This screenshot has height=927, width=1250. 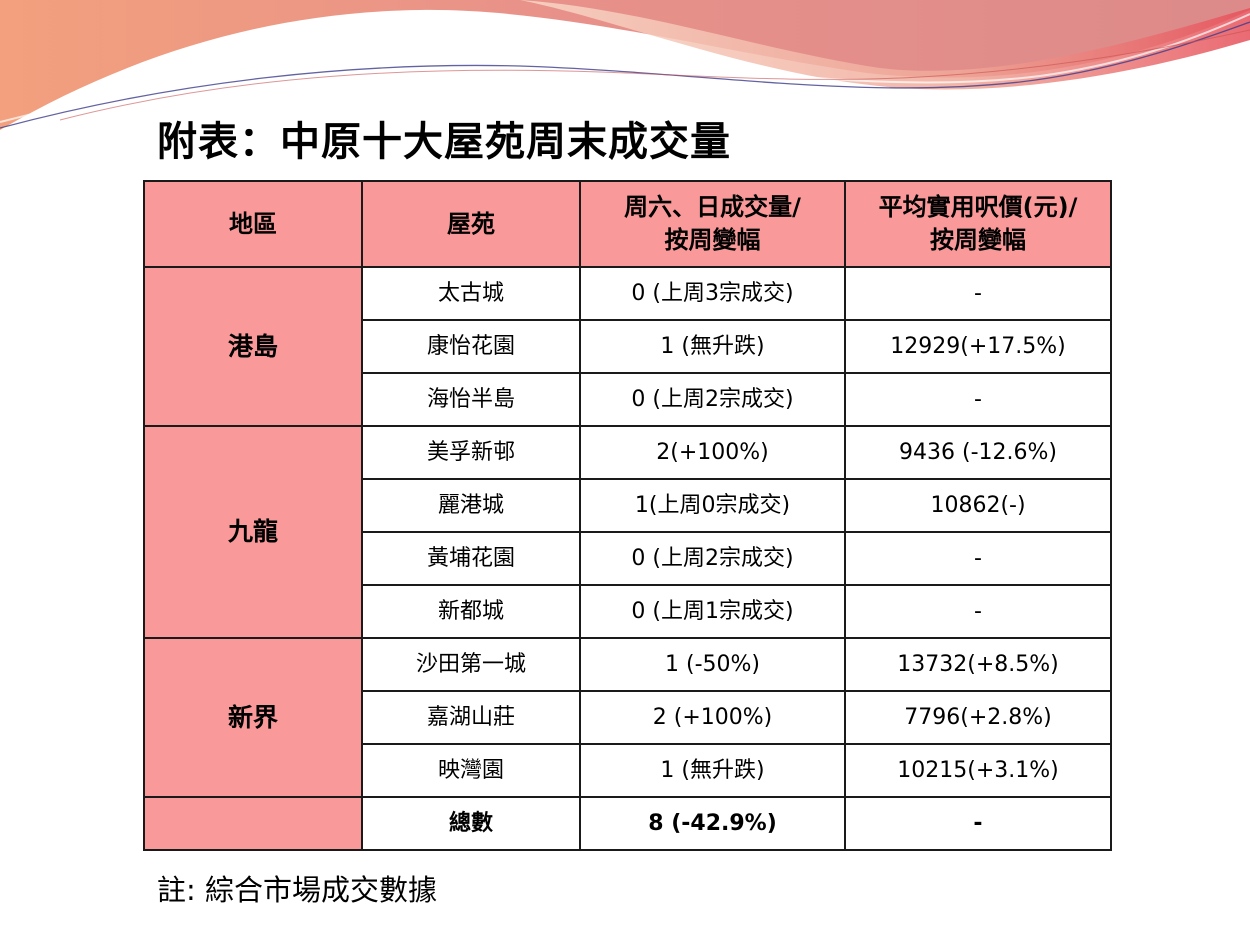 What do you see at coordinates (444, 142) in the screenshot?
I see `page-title: 附表：中原十大屋苑周末成交量` at bounding box center [444, 142].